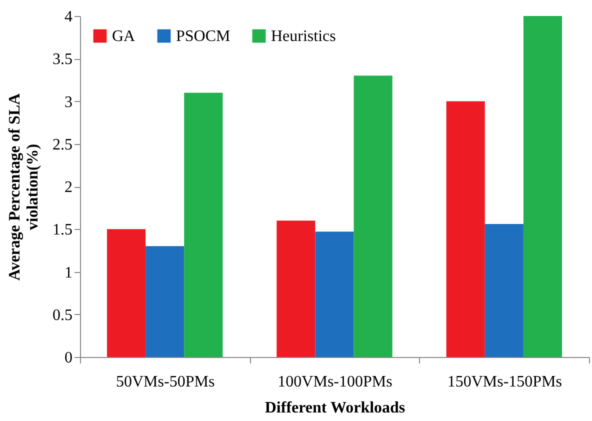 Image resolution: width=592 pixels, height=421 pixels. What do you see at coordinates (68, 273) in the screenshot?
I see `y-tick-label: 1` at bounding box center [68, 273].